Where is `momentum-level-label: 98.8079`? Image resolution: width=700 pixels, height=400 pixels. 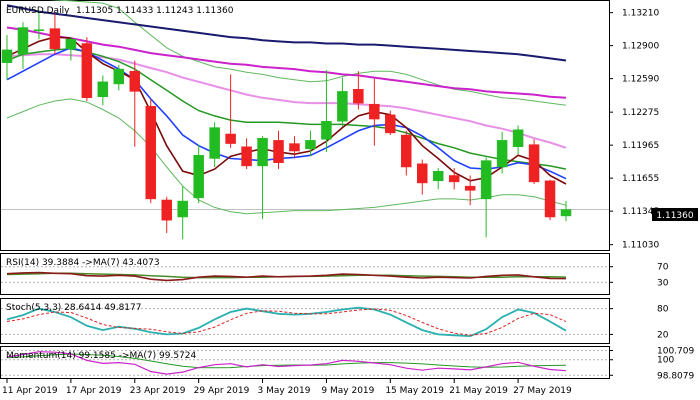 momentum-level-label: 98.8079 is located at coordinates (675, 376).